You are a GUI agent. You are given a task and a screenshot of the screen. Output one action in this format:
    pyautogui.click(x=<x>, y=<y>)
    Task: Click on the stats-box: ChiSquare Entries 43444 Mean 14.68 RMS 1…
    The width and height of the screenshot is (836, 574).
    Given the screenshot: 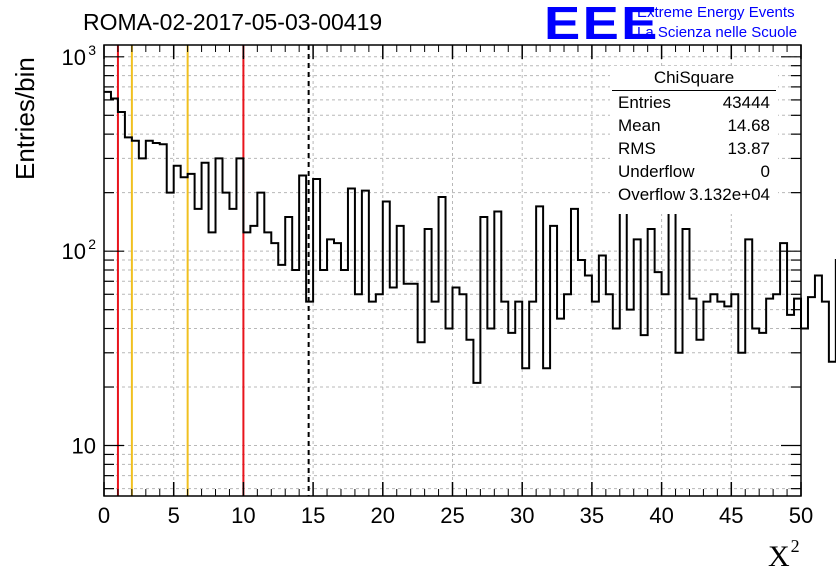 What is the action you would take?
    pyautogui.click(x=694, y=140)
    